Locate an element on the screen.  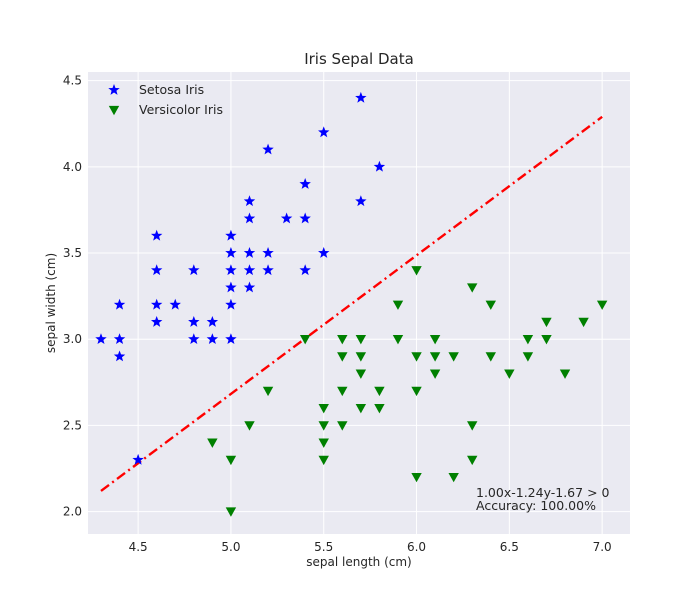
x-tick-label: 4.5 is located at coordinates (138, 547).